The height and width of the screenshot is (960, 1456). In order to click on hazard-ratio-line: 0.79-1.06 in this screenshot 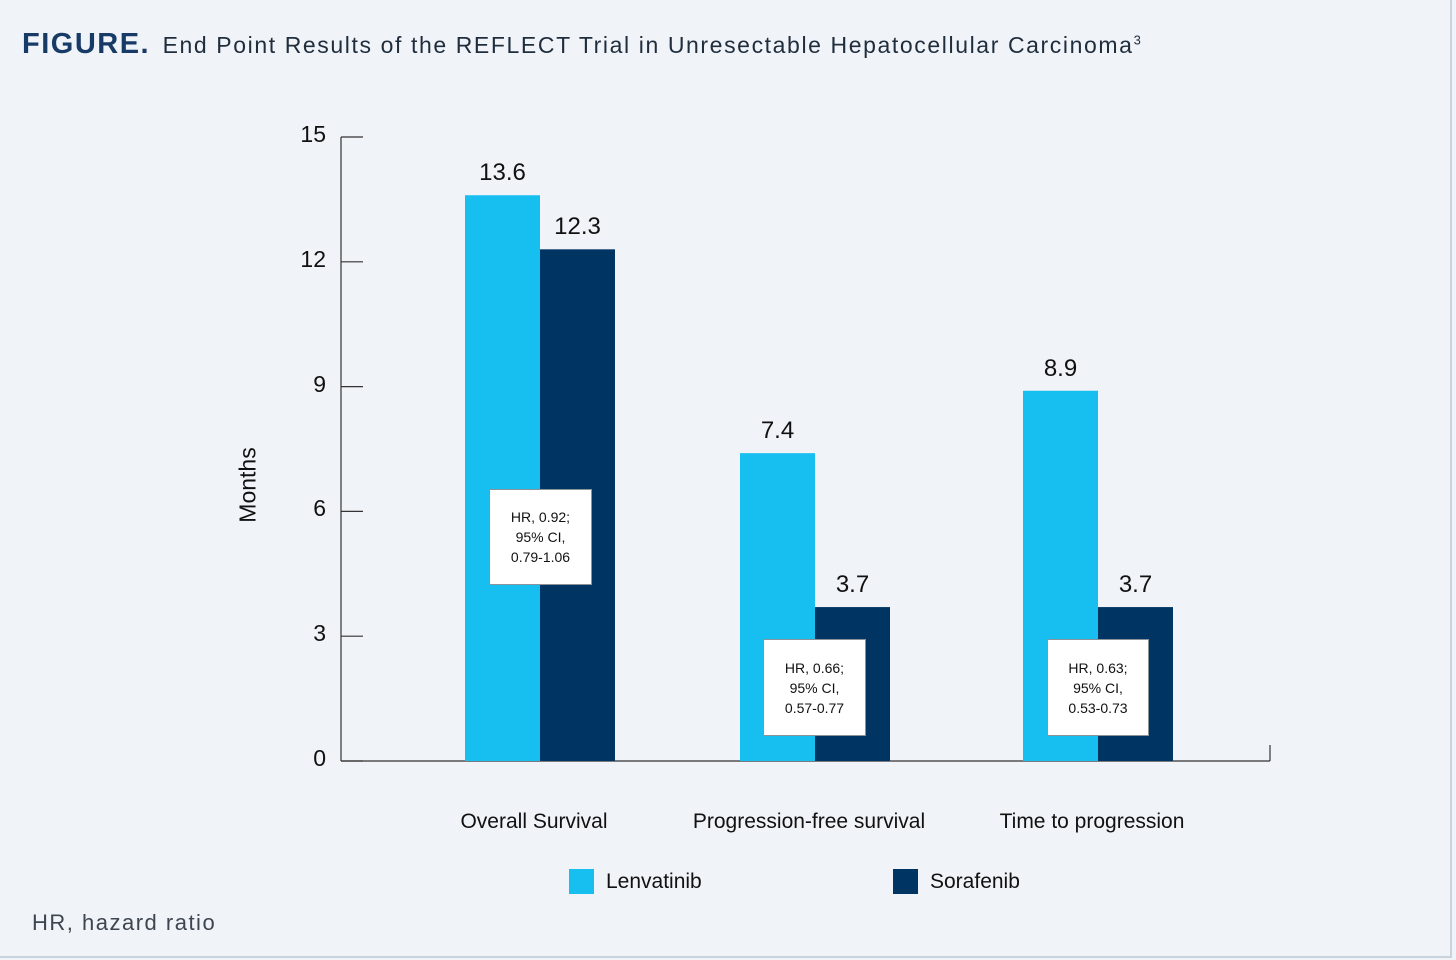, I will do `click(540, 557)`.